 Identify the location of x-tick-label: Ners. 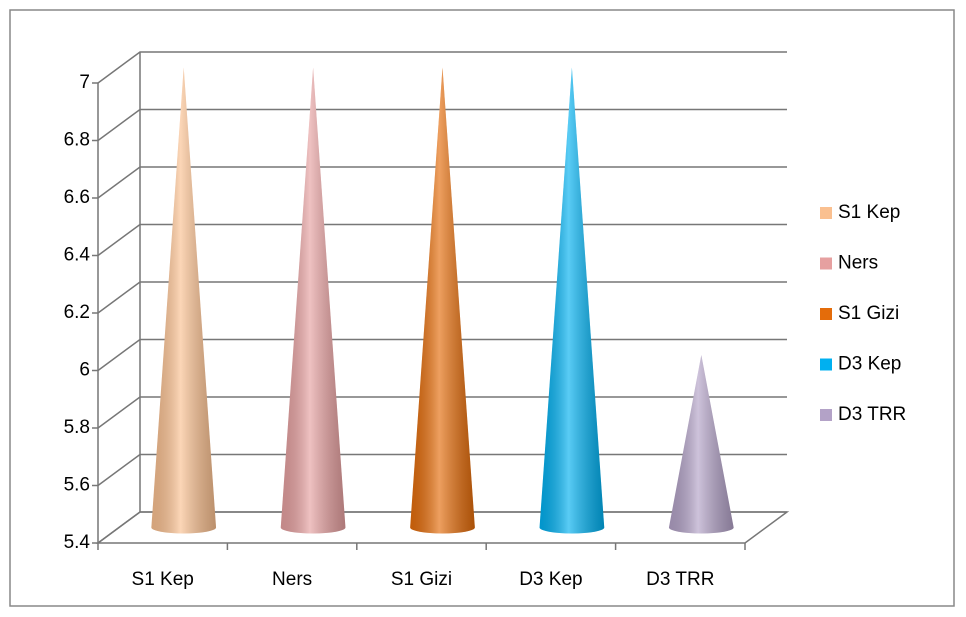
(292, 579).